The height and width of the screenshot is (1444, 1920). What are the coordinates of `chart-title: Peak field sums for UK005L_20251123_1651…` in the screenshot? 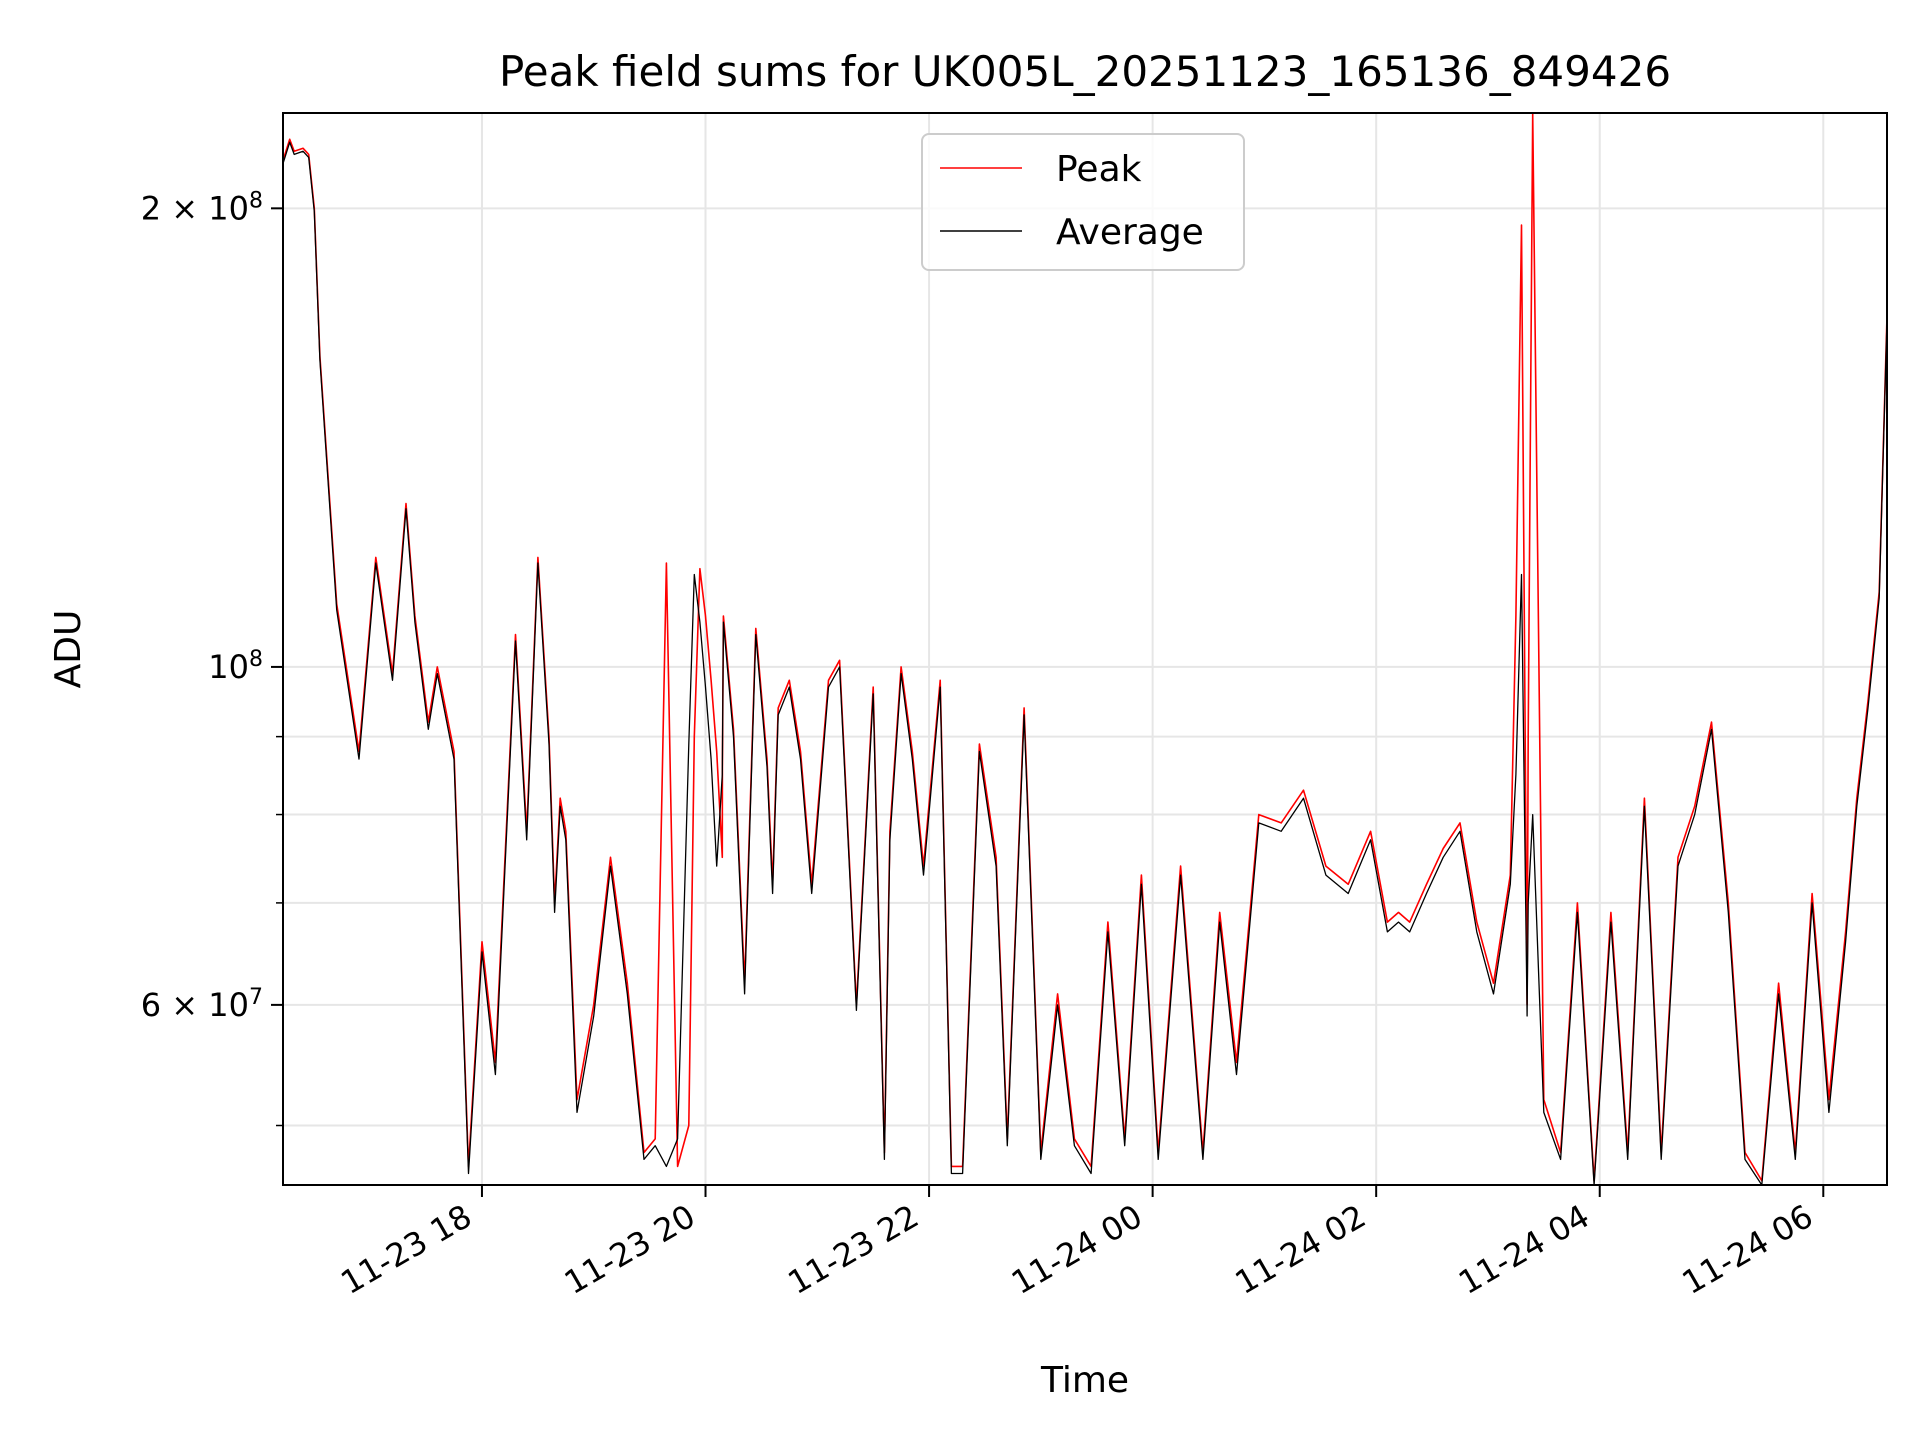 It's located at (1085, 71).